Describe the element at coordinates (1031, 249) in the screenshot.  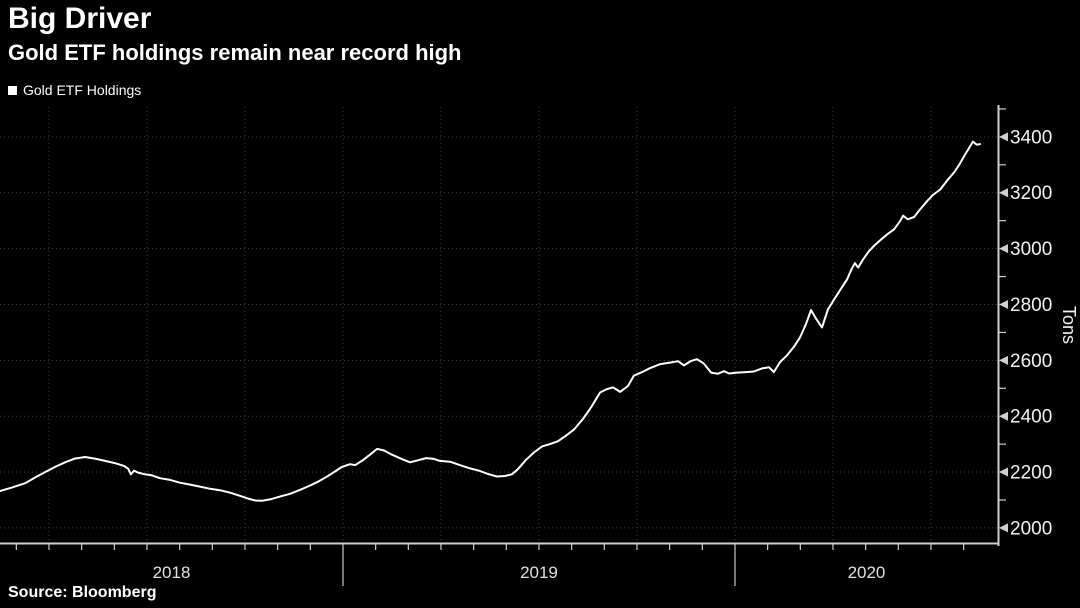
I see `y-tick-label: 3000` at that location.